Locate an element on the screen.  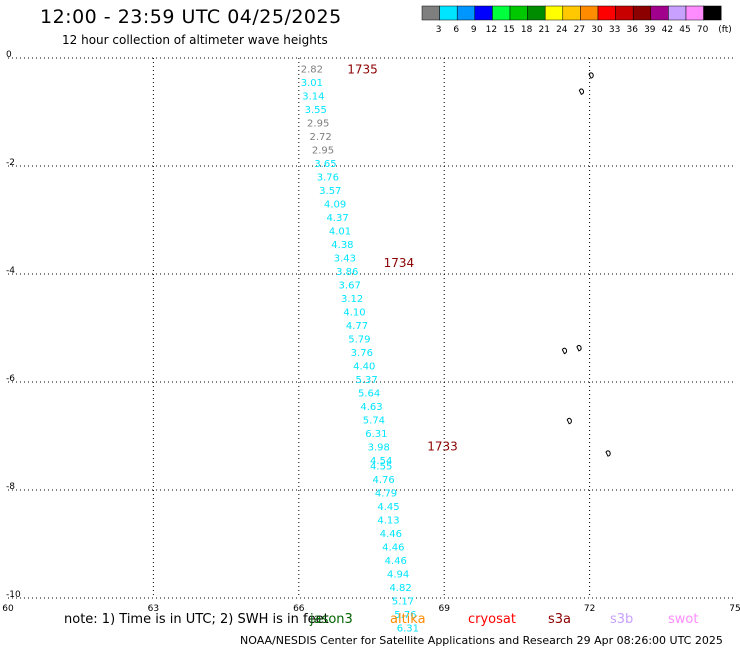
legend-label: 33 is located at coordinates (614, 30).